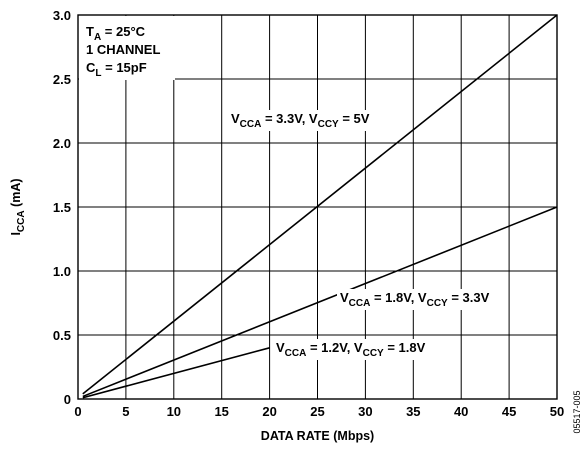 The height and width of the screenshot is (449, 586). Describe the element at coordinates (123, 31) in the screenshot. I see `condition-rest: = 25°C` at that location.